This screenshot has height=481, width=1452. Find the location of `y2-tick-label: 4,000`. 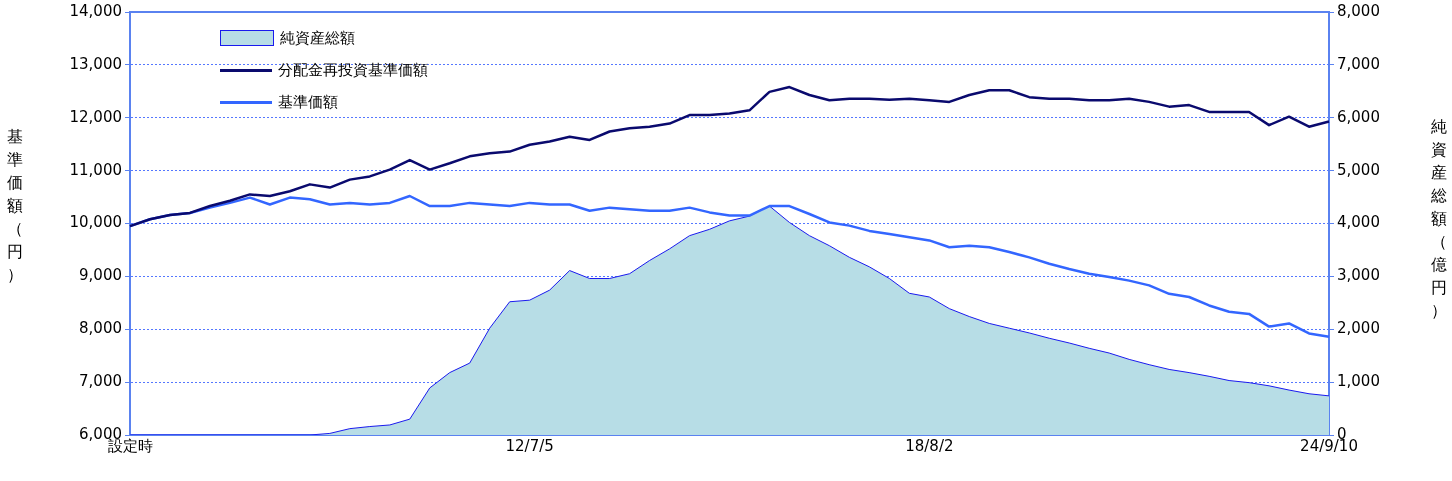

y2-tick-label: 4,000 is located at coordinates (1358, 222).